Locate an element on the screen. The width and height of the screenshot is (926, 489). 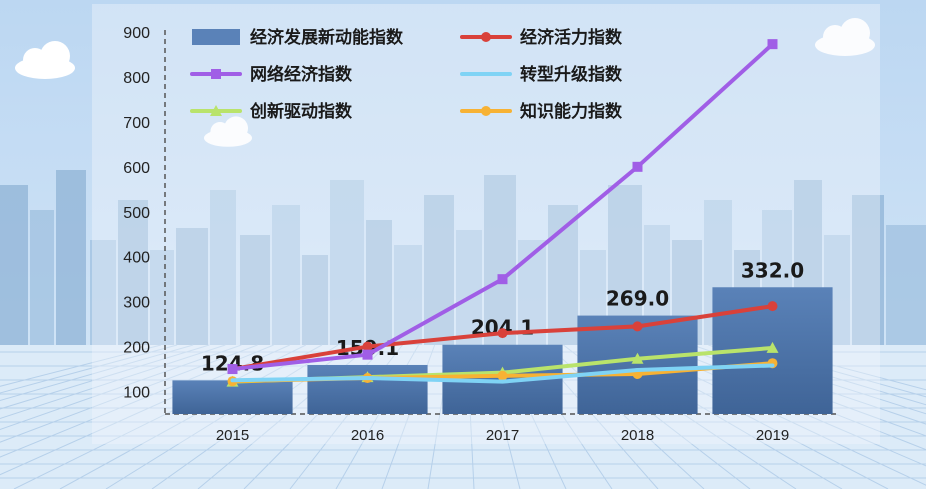
y-tick-label: 600 is located at coordinates (136, 168).